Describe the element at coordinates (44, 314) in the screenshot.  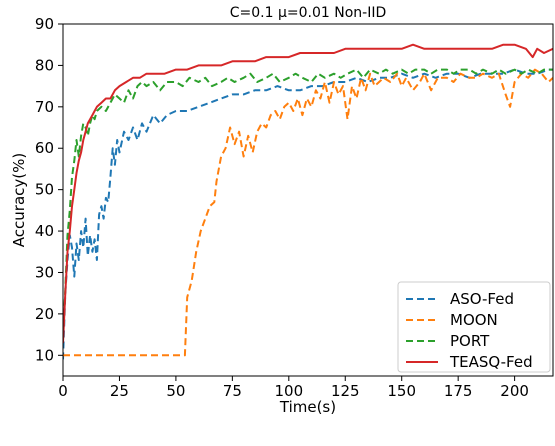
I see `y-tick-label: 20` at that location.